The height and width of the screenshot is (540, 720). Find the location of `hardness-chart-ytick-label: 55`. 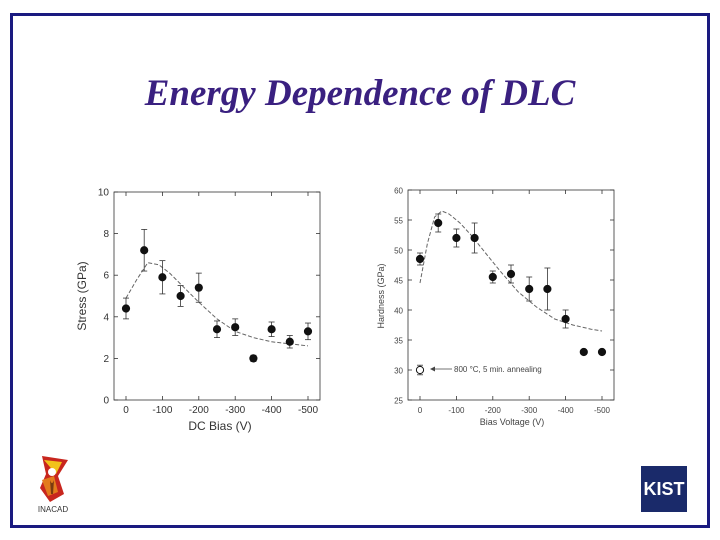

hardness-chart-ytick-label: 55 is located at coordinates (398, 221).